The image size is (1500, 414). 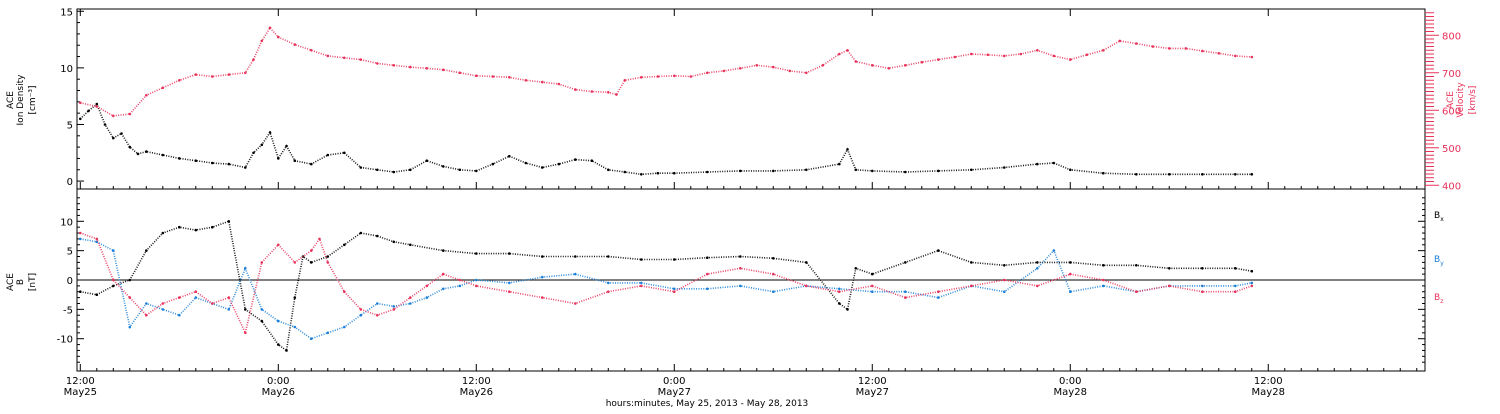 What do you see at coordinates (21, 100) in the screenshot?
I see `top-left-ylabel-2: Ion Density` at bounding box center [21, 100].